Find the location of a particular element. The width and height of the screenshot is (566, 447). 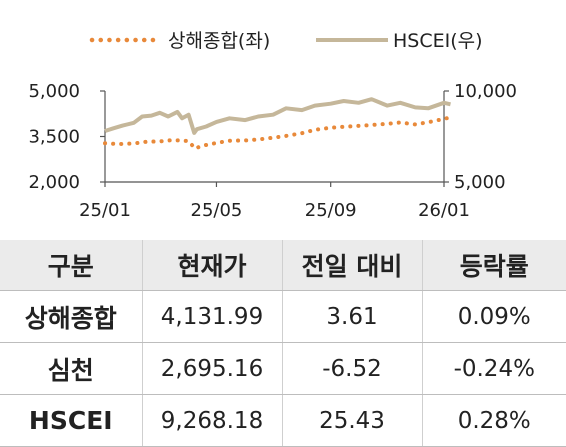

index-name: 심천 is located at coordinates (71, 368).